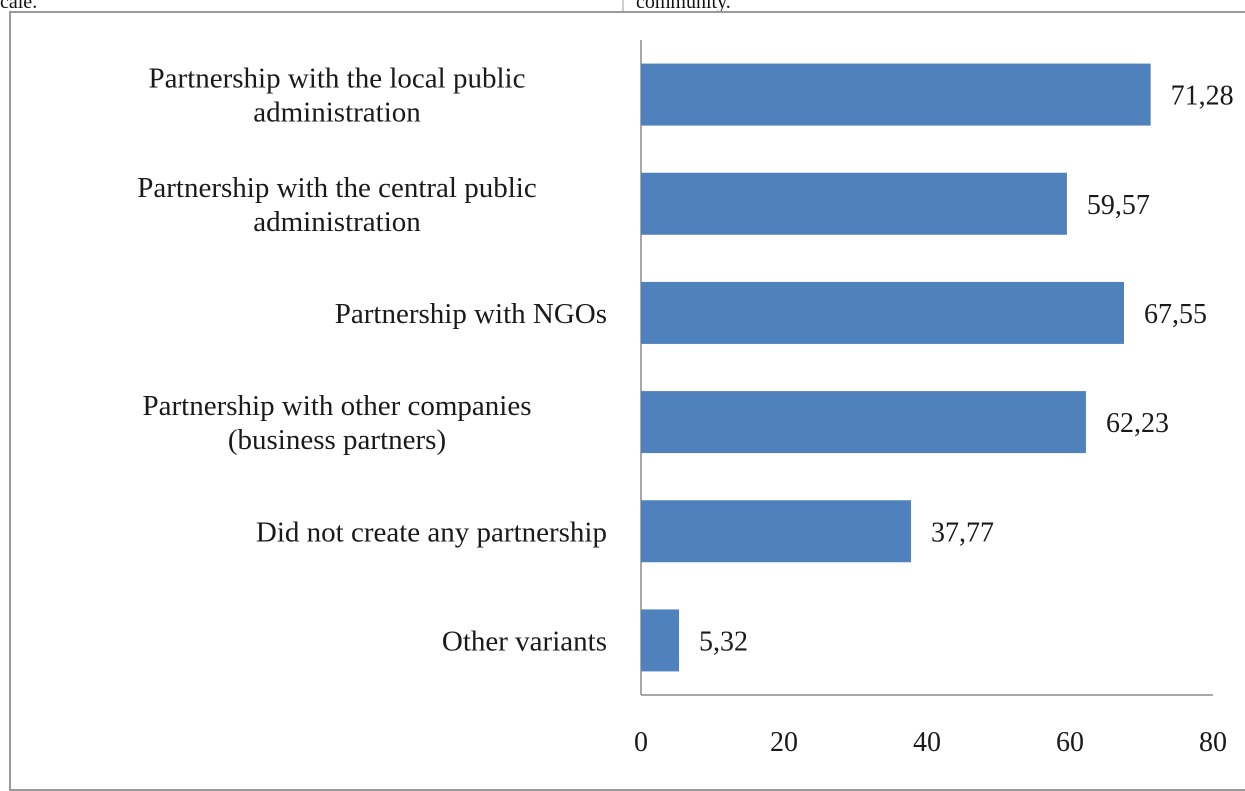 This screenshot has height=791, width=1245. What do you see at coordinates (623, 6) in the screenshot?
I see `page-divider` at bounding box center [623, 6].